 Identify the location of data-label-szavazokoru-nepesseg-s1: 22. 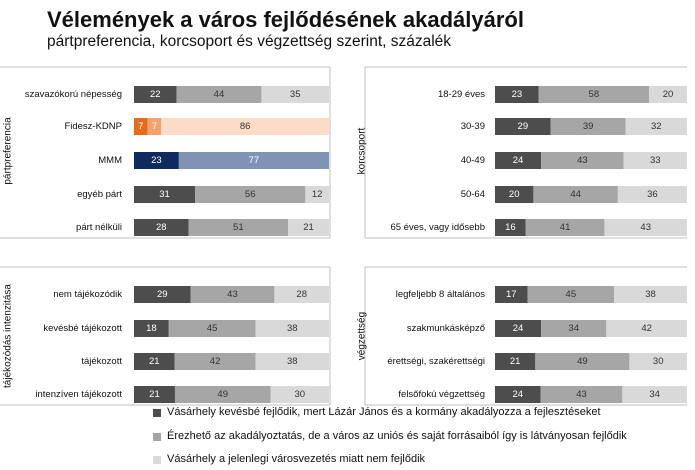
(155, 94).